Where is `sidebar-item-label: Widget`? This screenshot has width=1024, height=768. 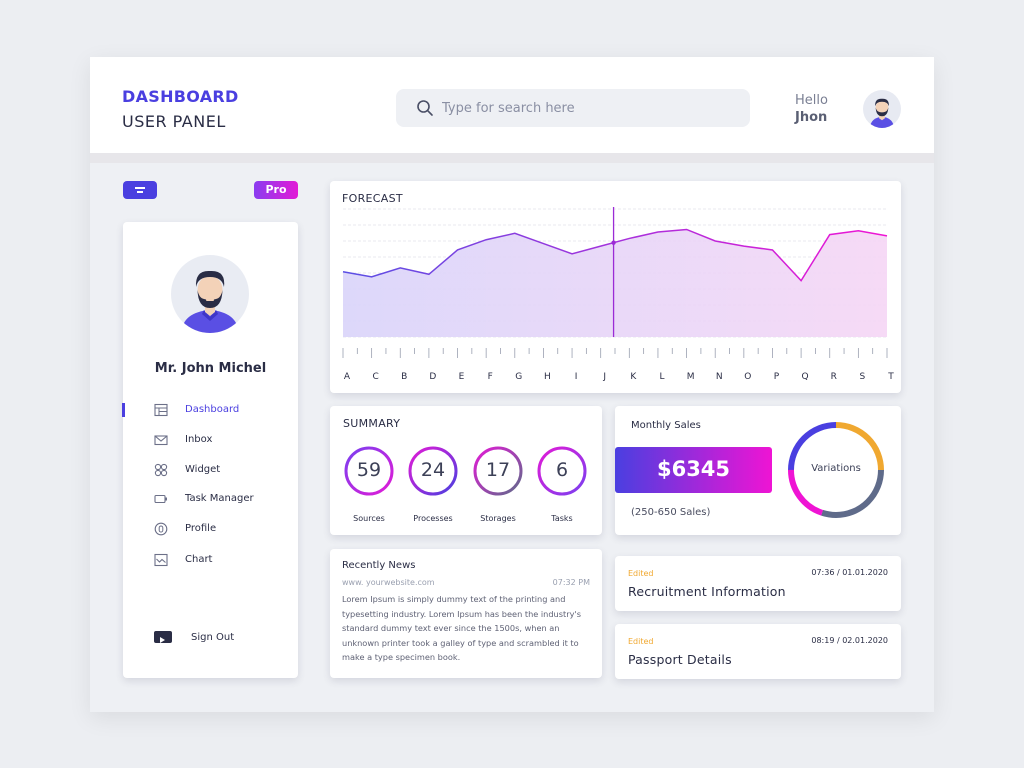
sidebar-item-label: Widget is located at coordinates (203, 469).